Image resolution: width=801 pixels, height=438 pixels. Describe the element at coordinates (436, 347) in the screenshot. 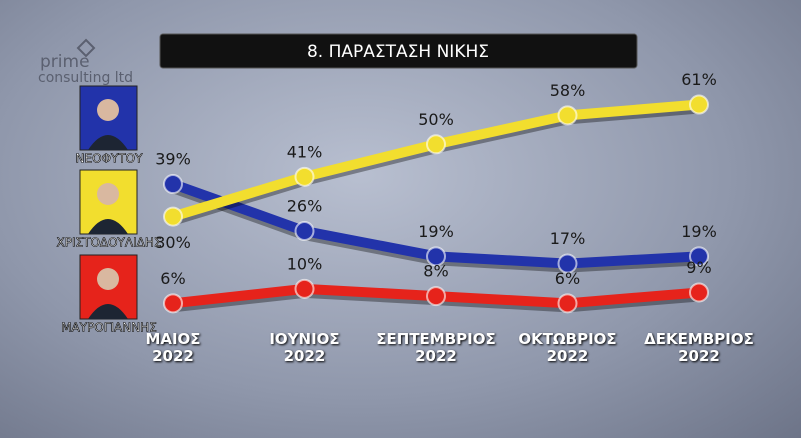

I see `x-tick-label: ΣΕΠΤΕΜΒΡΙΟΣ 2022` at that location.